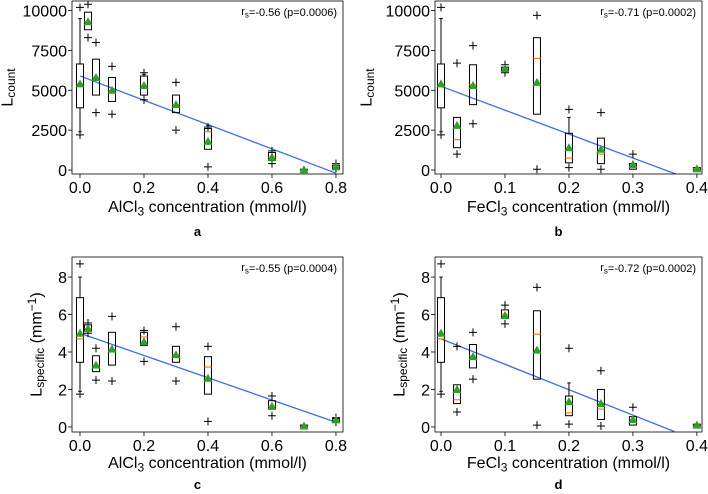 The image size is (708, 494). Describe the element at coordinates (293, 13) in the screenshot. I see `correlation-annotation-text: =-0.56 (p=0.0006)` at that location.